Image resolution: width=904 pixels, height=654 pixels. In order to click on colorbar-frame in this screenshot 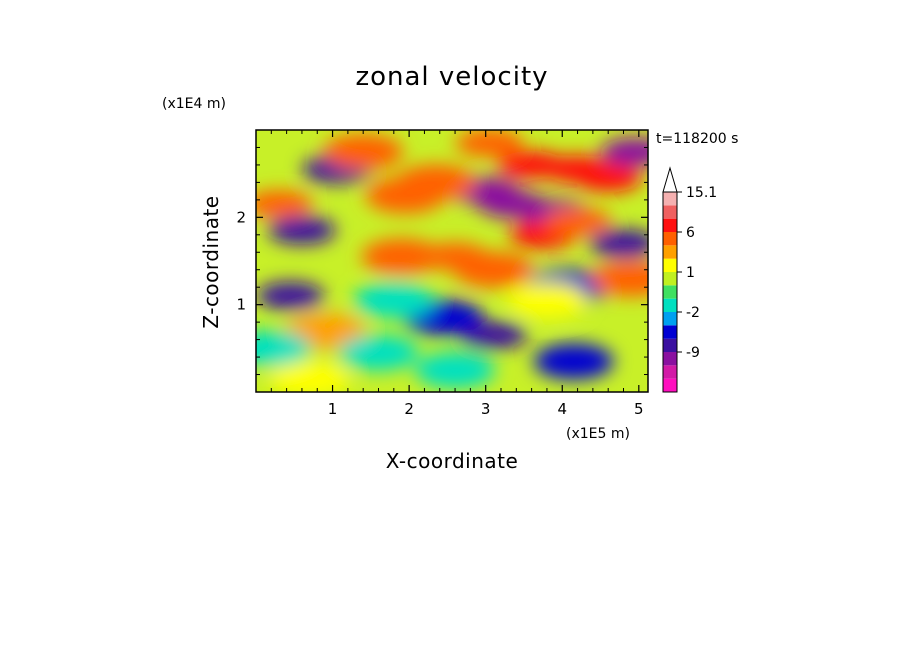, I will do `click(670, 292)`.